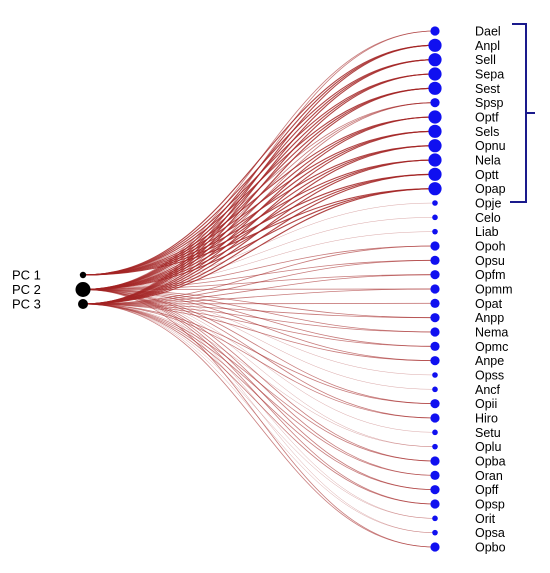  I want to click on taxon-node-optt, so click(435, 174).